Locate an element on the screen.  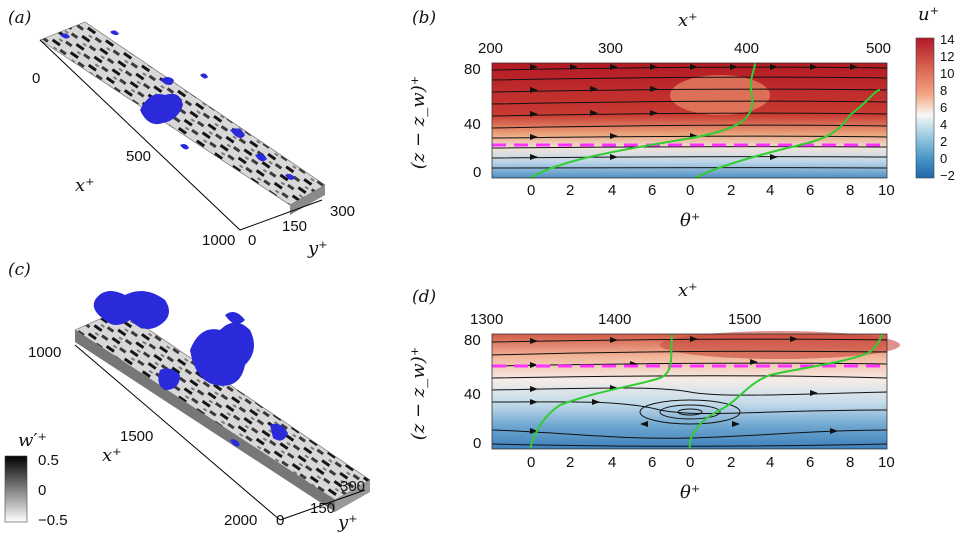
panel-b-field is located at coordinates (689, 120).